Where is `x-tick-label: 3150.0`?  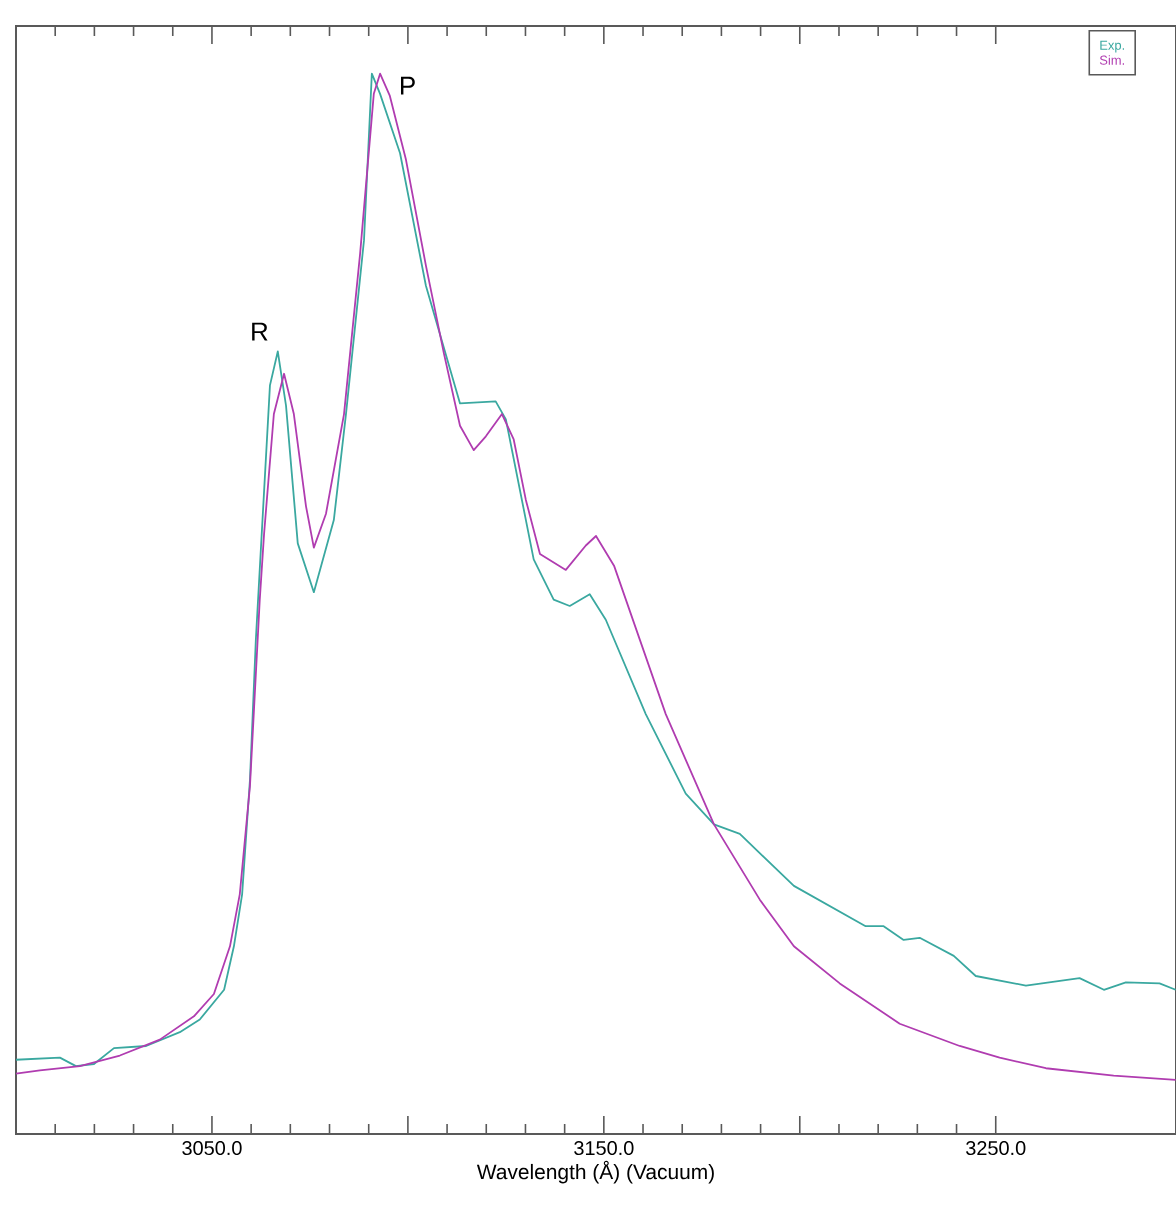 x-tick-label: 3150.0 is located at coordinates (604, 1148).